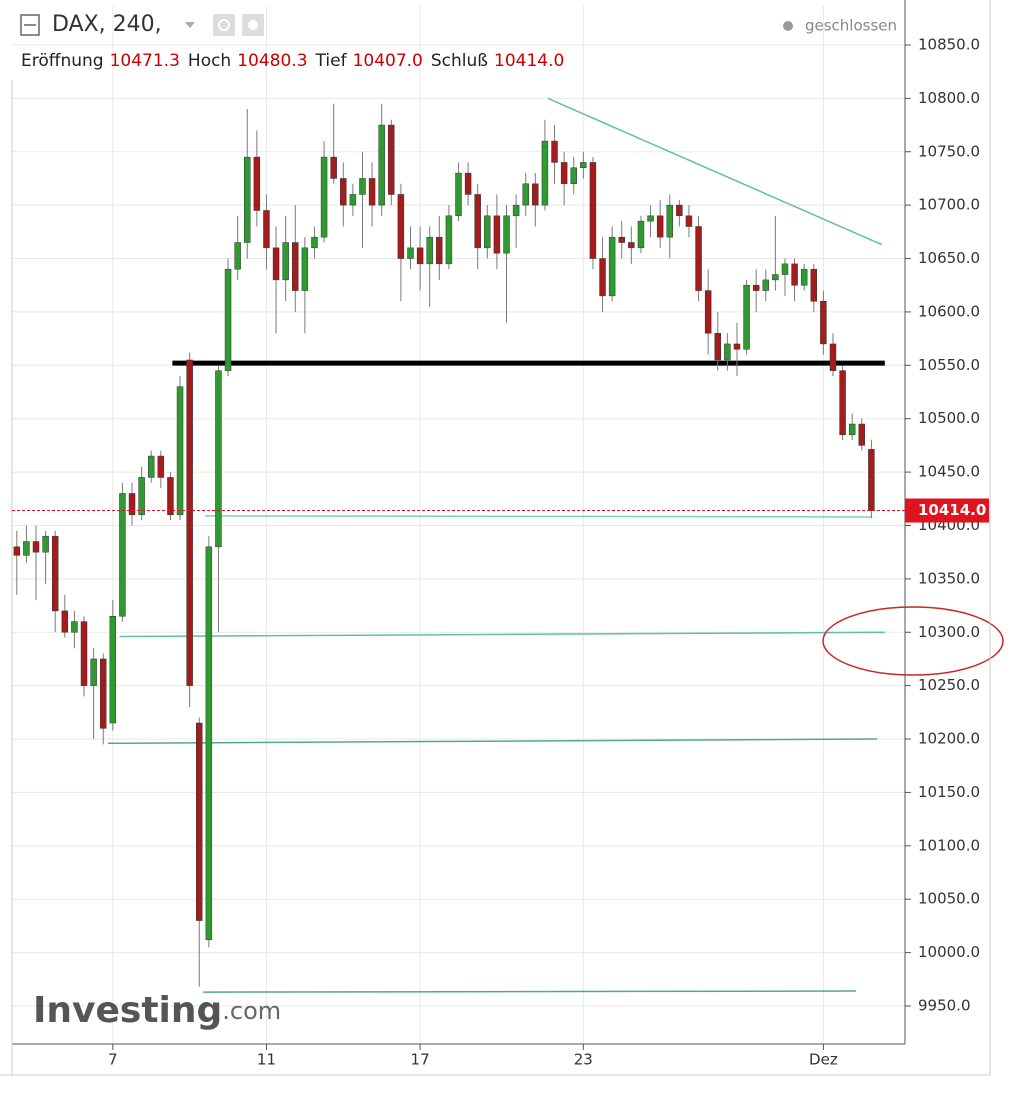  Describe the element at coordinates (224, 25) in the screenshot. I see `eye-icon` at that location.